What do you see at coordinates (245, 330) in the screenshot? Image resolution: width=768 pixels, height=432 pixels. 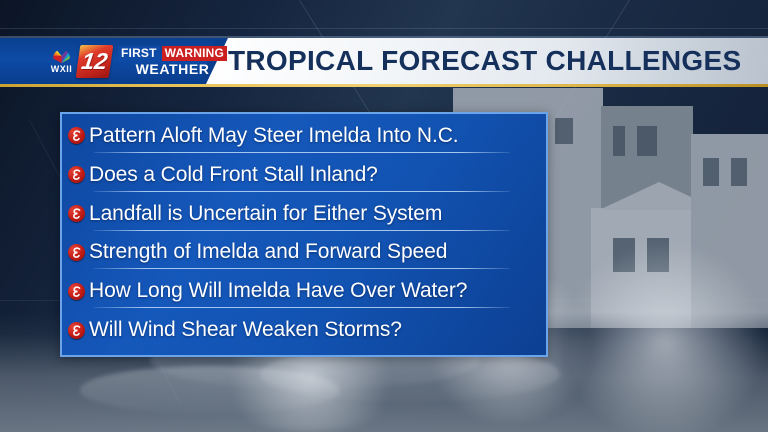 I see `list-item-label: Will Wind Shear Weaken Storms?` at bounding box center [245, 330].